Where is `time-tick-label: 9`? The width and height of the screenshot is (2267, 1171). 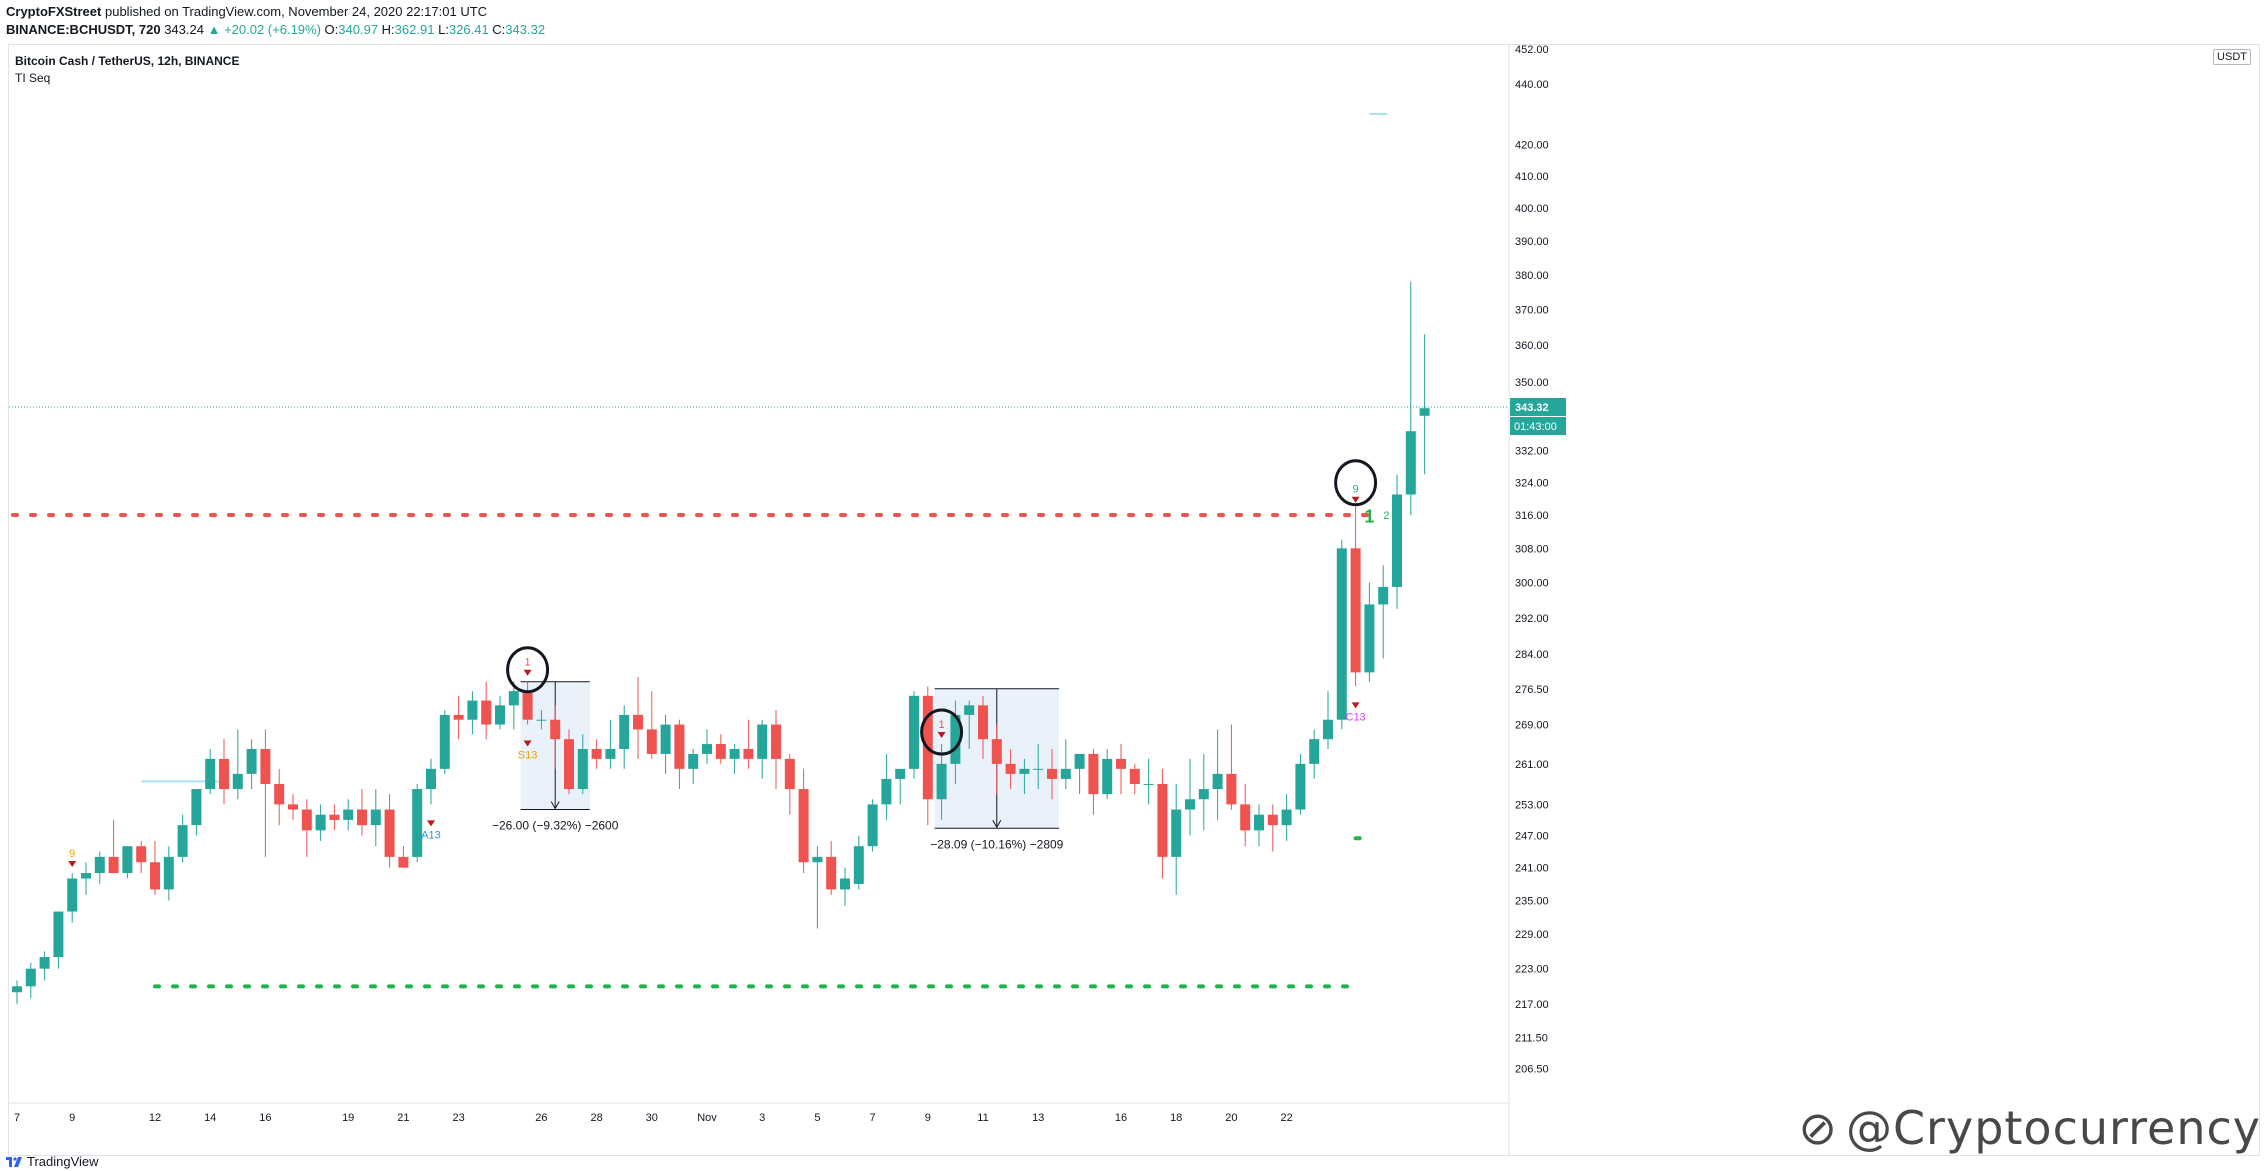 time-tick-label: 9 is located at coordinates (928, 1118).